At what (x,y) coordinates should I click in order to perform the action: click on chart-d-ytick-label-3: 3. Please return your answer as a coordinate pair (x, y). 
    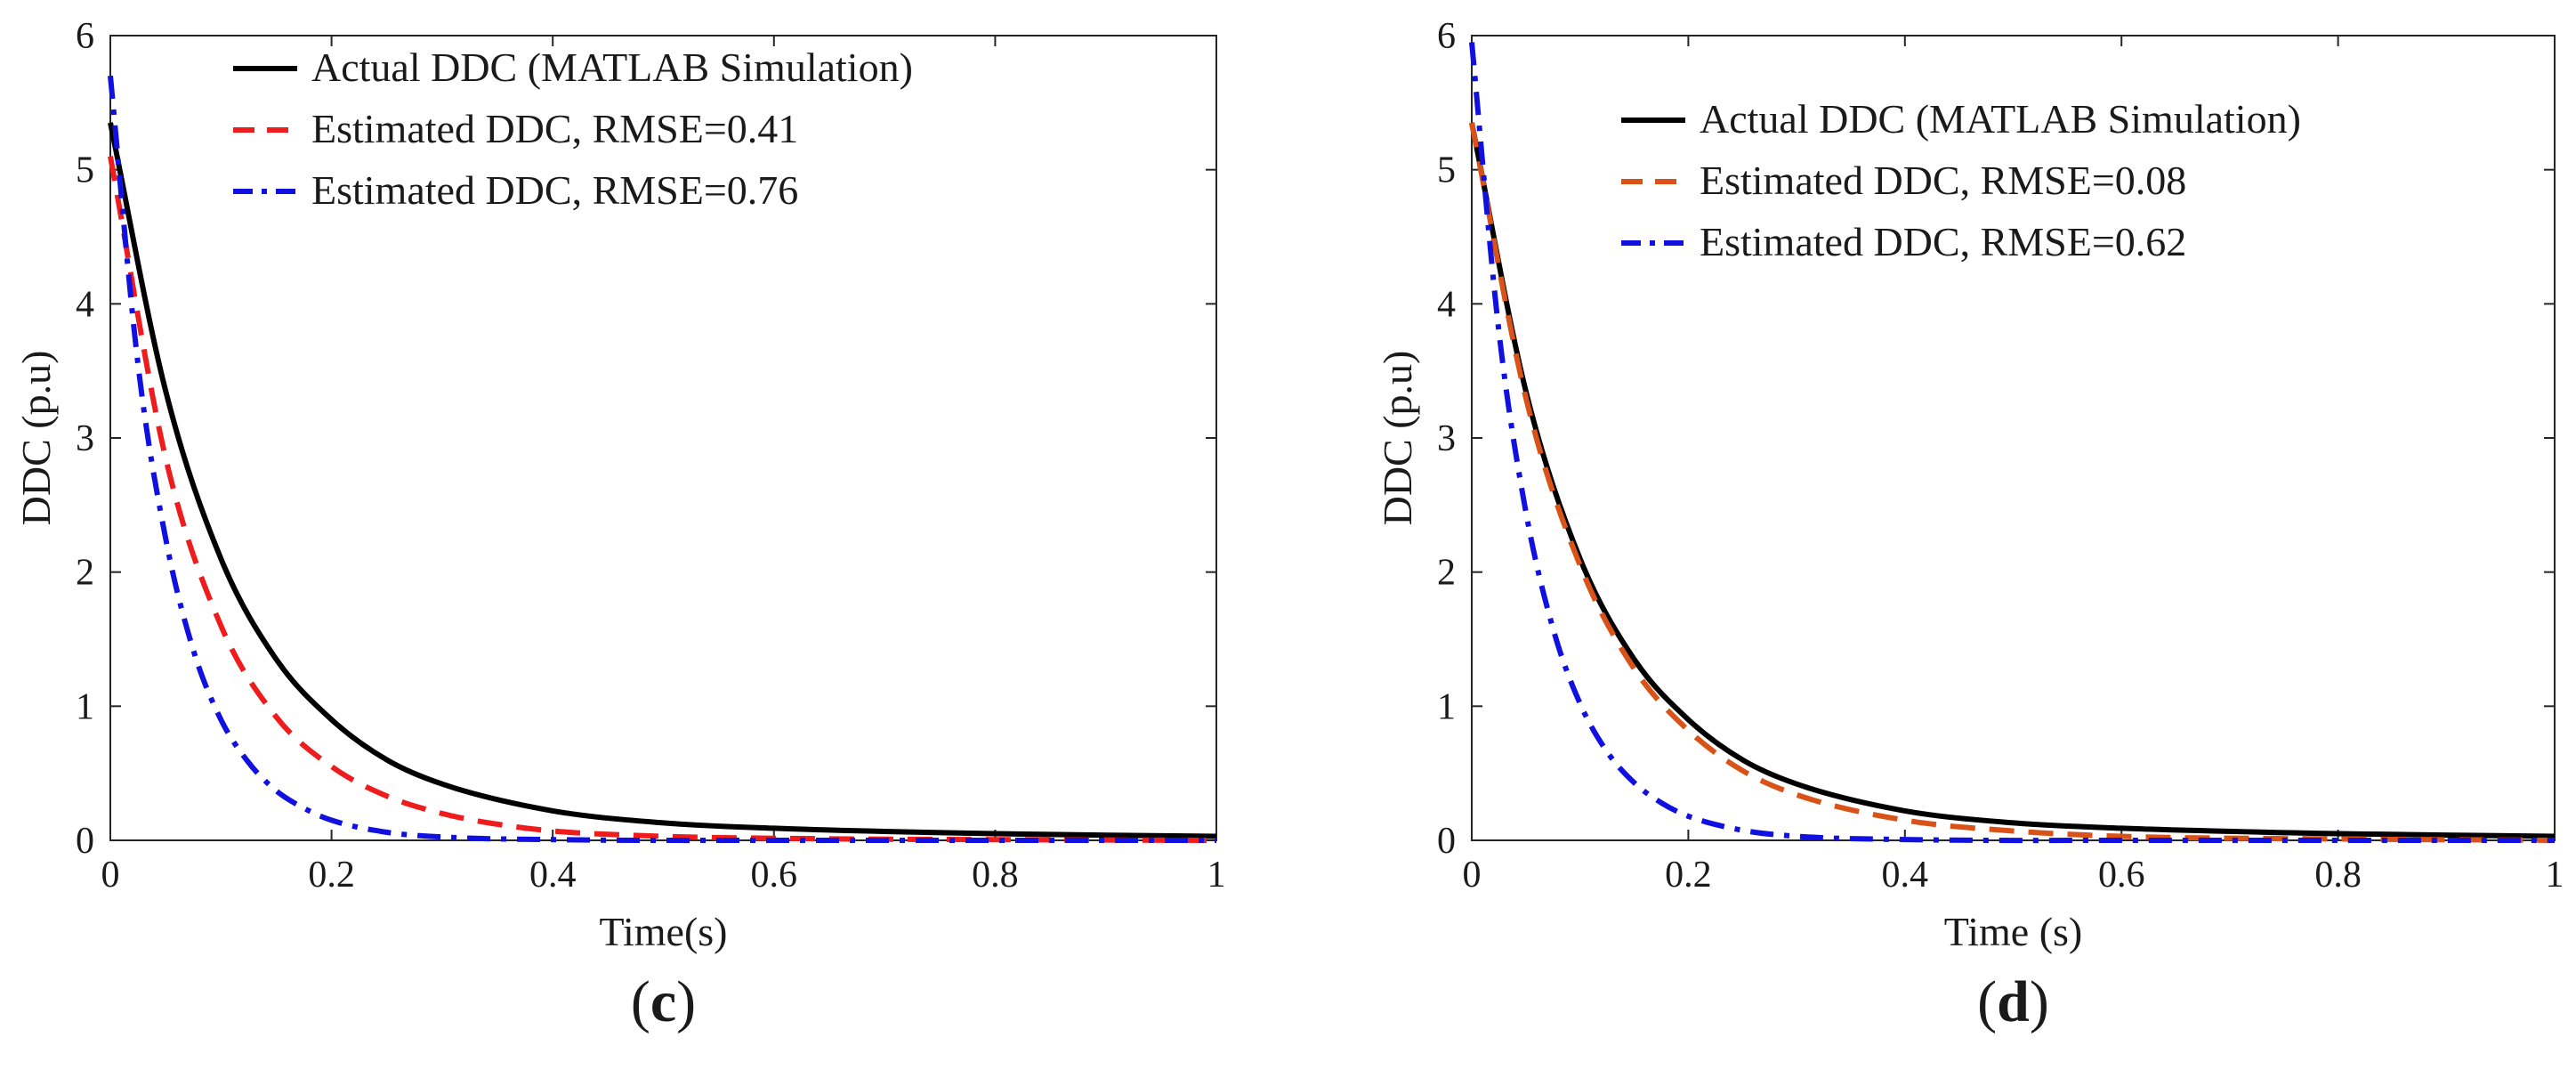
    Looking at the image, I should click on (1446, 438).